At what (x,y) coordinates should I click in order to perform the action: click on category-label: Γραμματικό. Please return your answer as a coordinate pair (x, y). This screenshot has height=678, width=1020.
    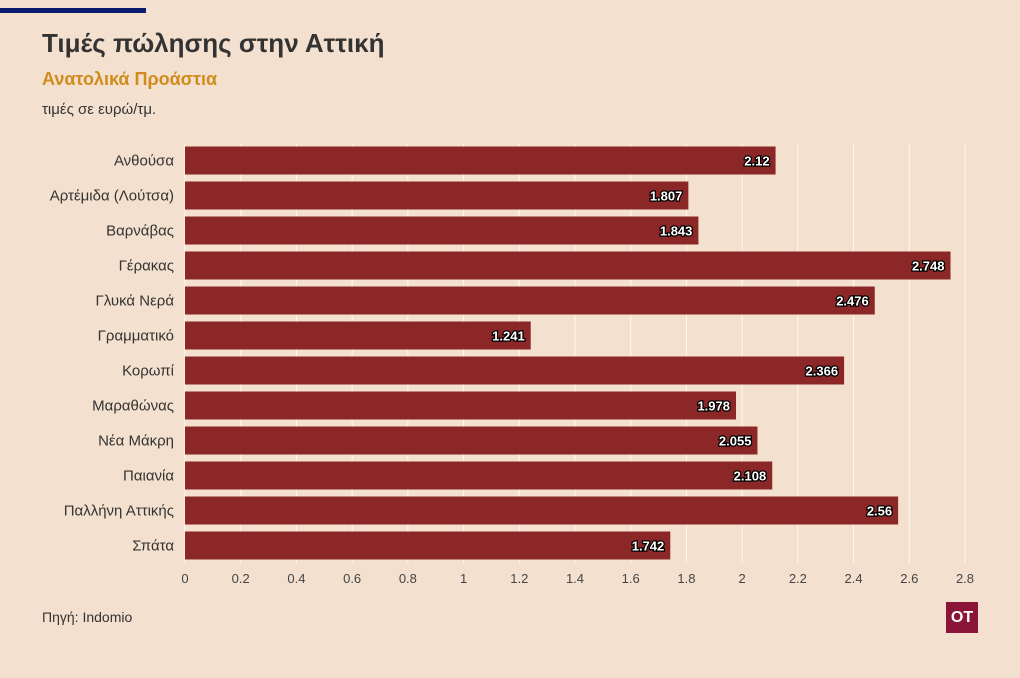
    Looking at the image, I should click on (136, 336).